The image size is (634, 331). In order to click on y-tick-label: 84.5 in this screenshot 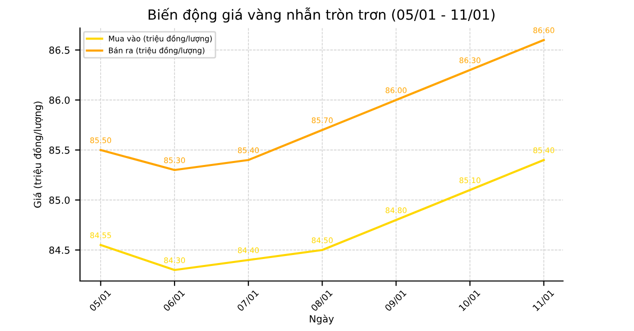, I will do `click(59, 250)`.